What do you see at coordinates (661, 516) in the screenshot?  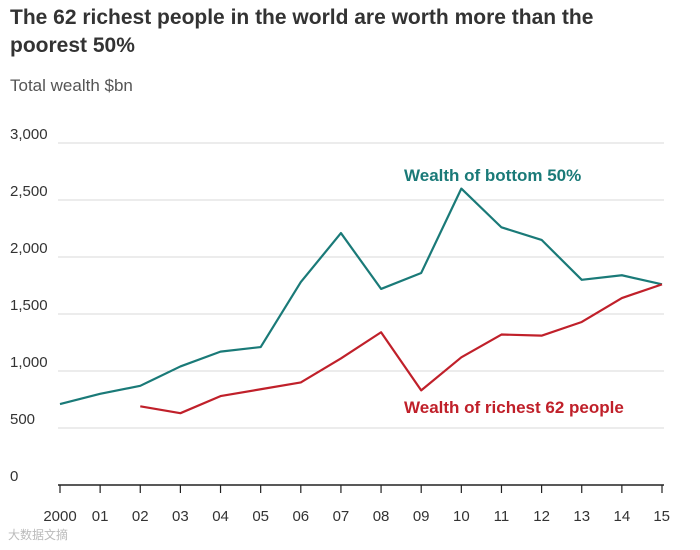 I see `x-tick-label: 15` at bounding box center [661, 516].